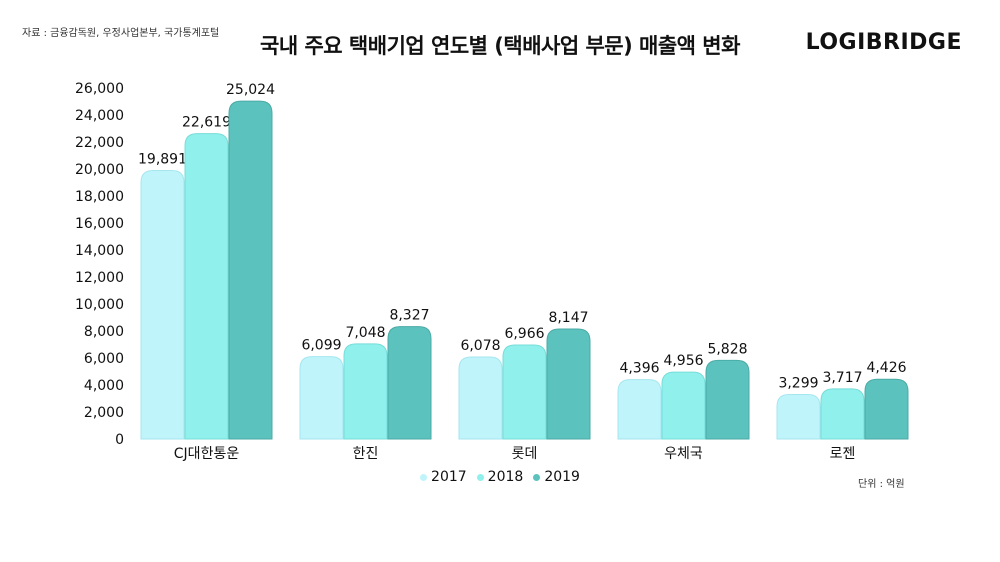 This screenshot has height=562, width=1000. I want to click on data-label: 25,024, so click(250, 90).